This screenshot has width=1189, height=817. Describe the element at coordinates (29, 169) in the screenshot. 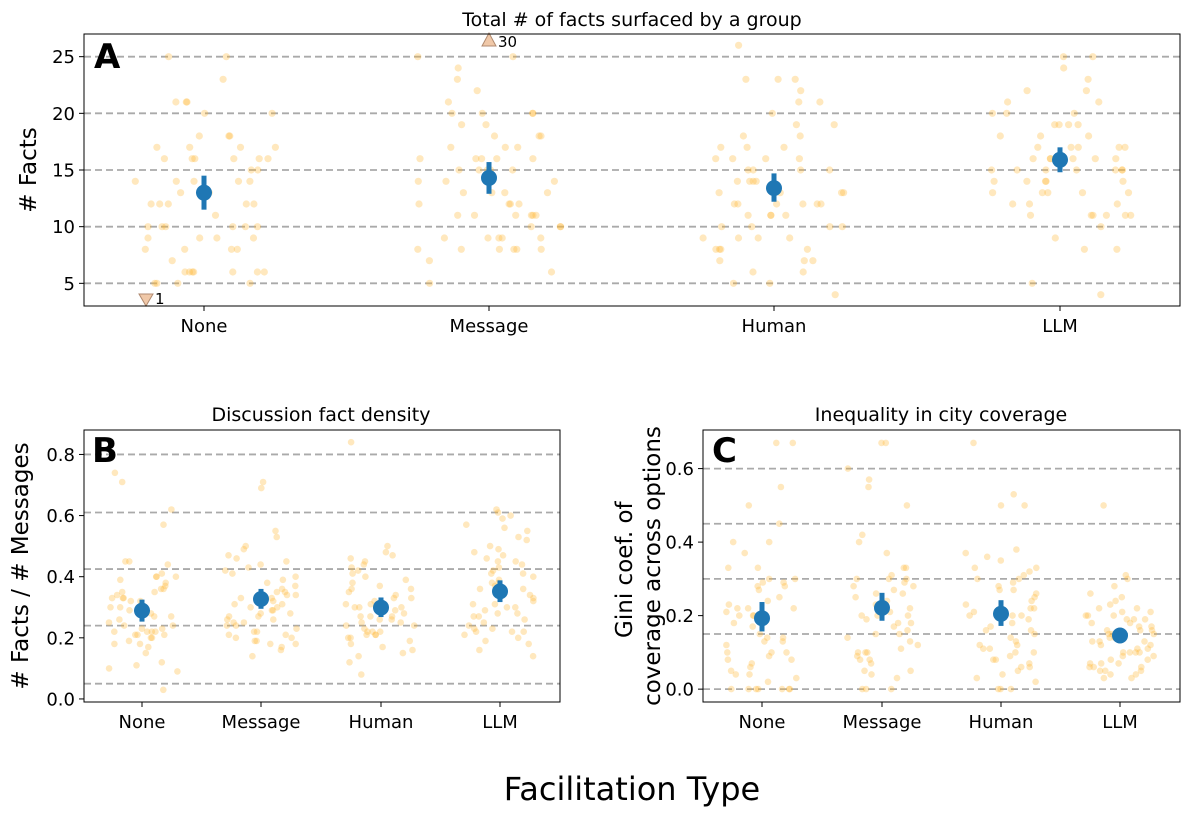

I see `panel-a-ylabel: # Facts` at that location.